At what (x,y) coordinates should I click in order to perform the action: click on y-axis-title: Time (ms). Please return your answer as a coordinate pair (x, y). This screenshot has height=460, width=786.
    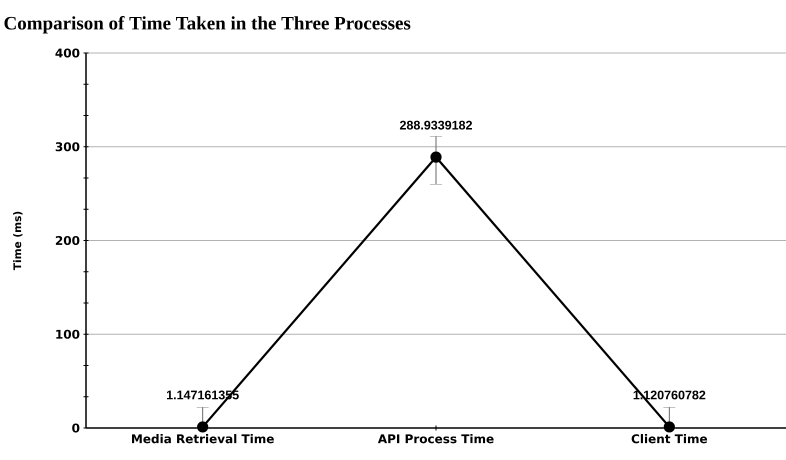
    Looking at the image, I should click on (17, 241).